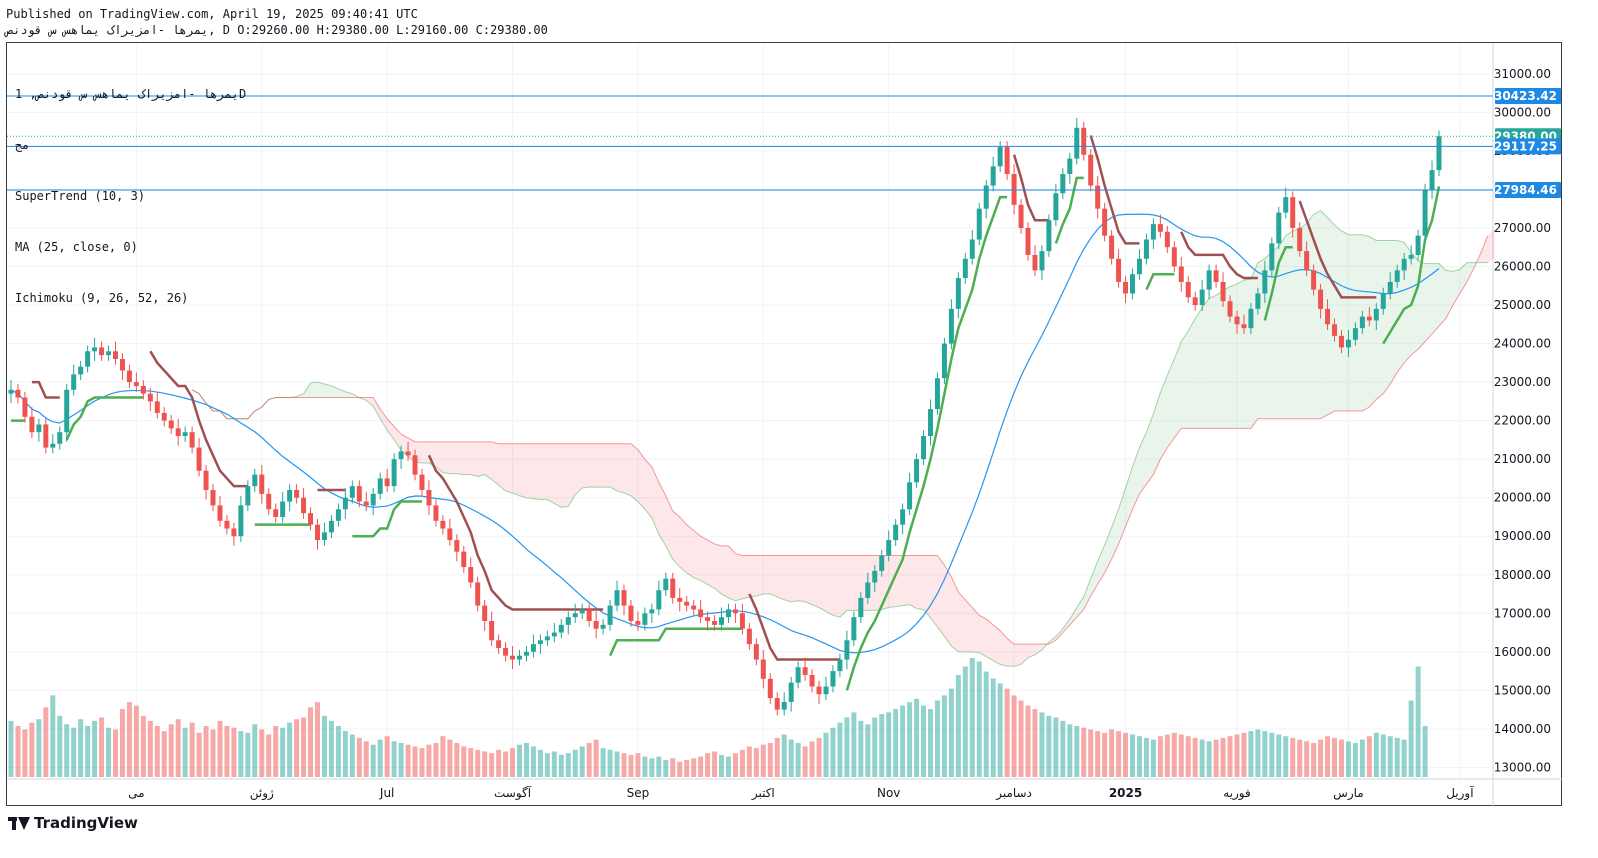 Image resolution: width=1598 pixels, height=858 pixels. Describe the element at coordinates (1525, 146) in the screenshot. I see `price-label: 29117.25` at that location.